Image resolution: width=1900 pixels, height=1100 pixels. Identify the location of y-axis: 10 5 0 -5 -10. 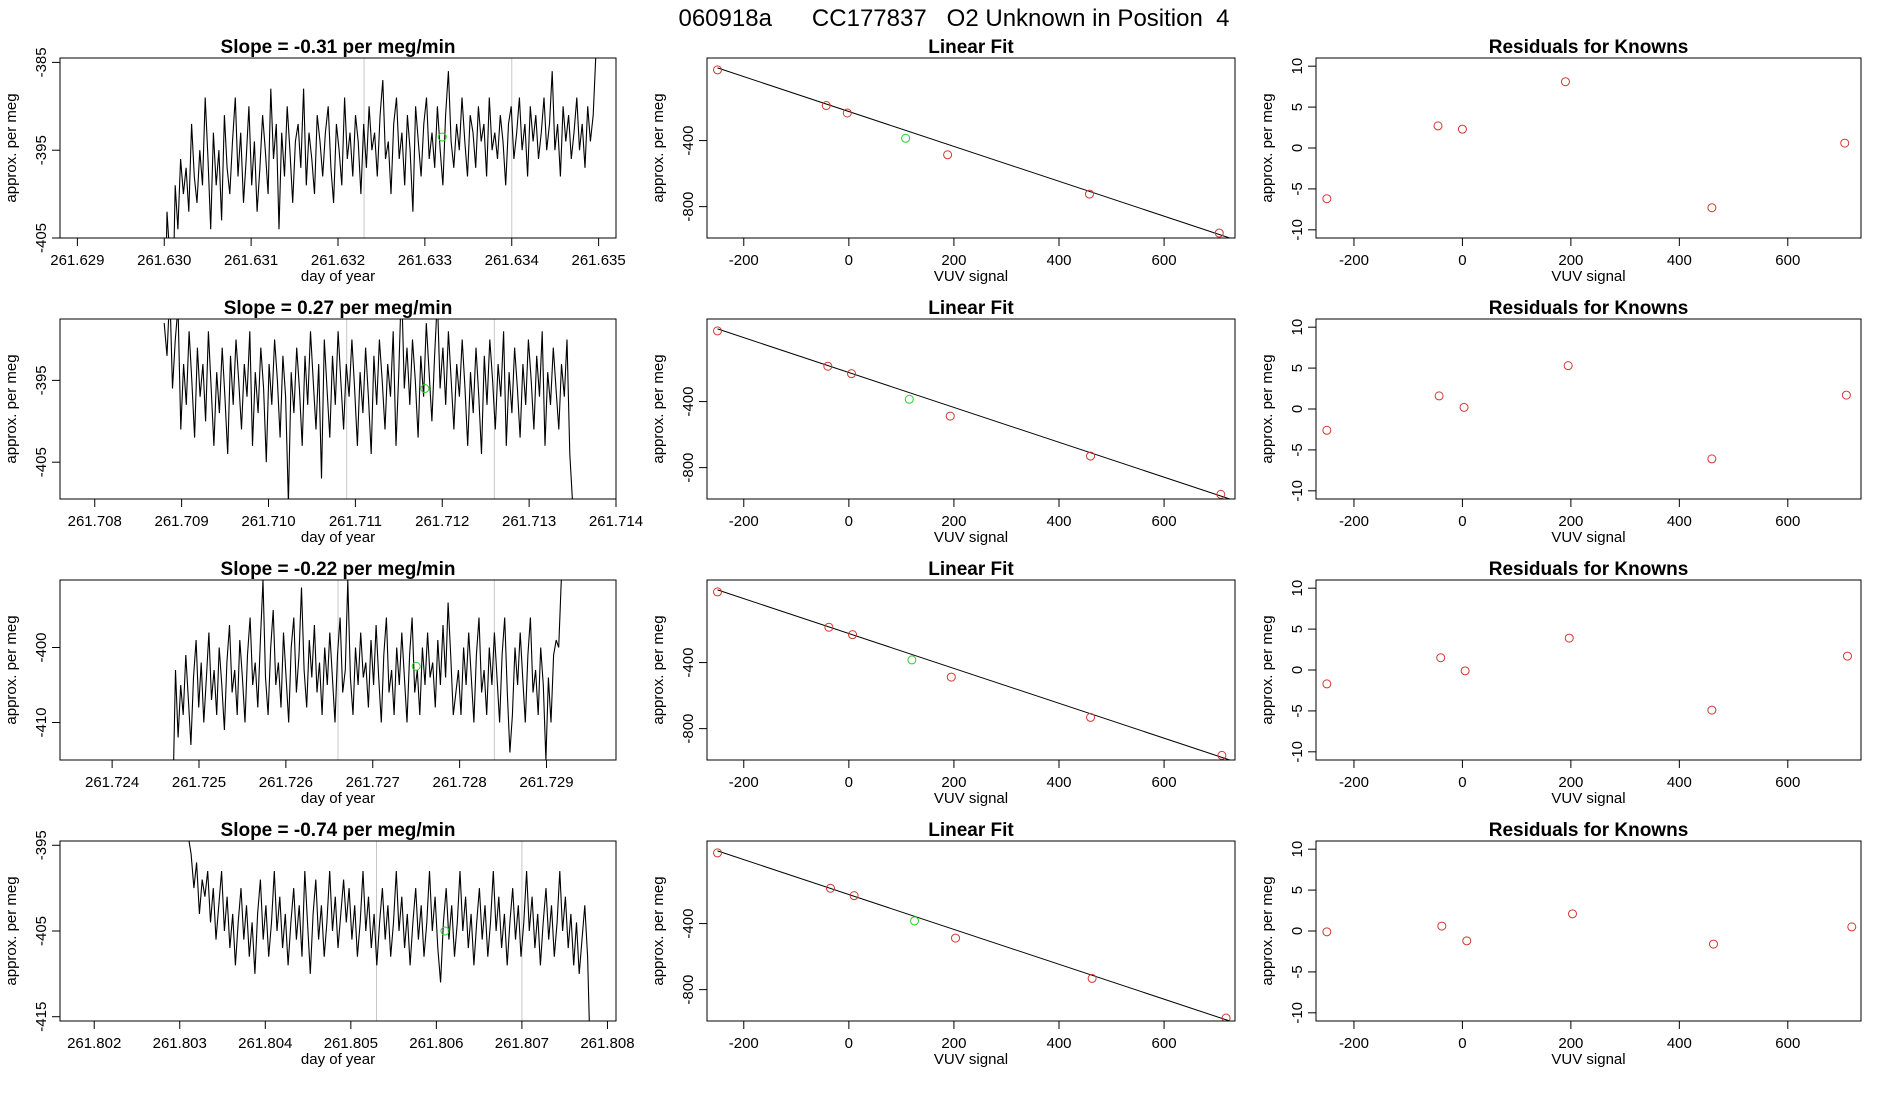
(1303, 671).